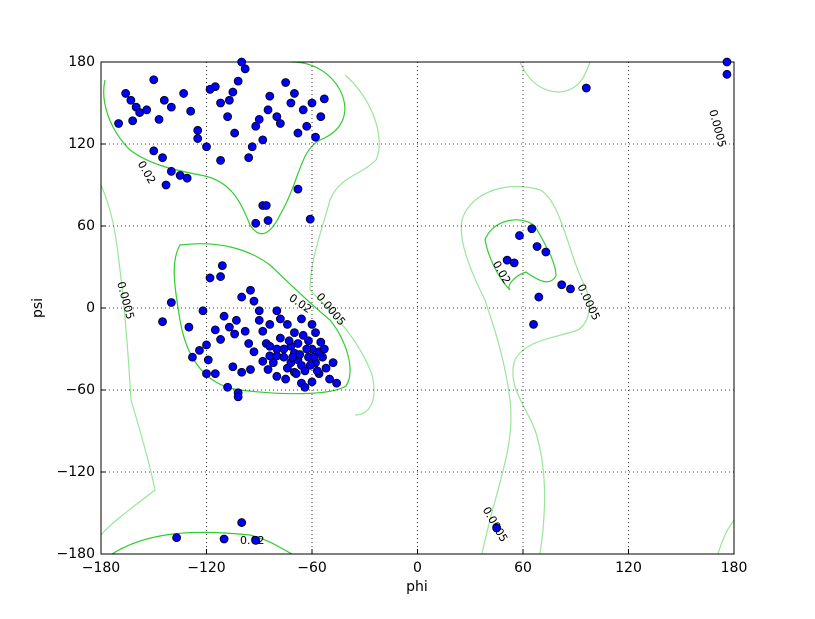 Image resolution: width=815 pixels, height=619 pixels. I want to click on x-tick-label: 0, so click(417, 568).